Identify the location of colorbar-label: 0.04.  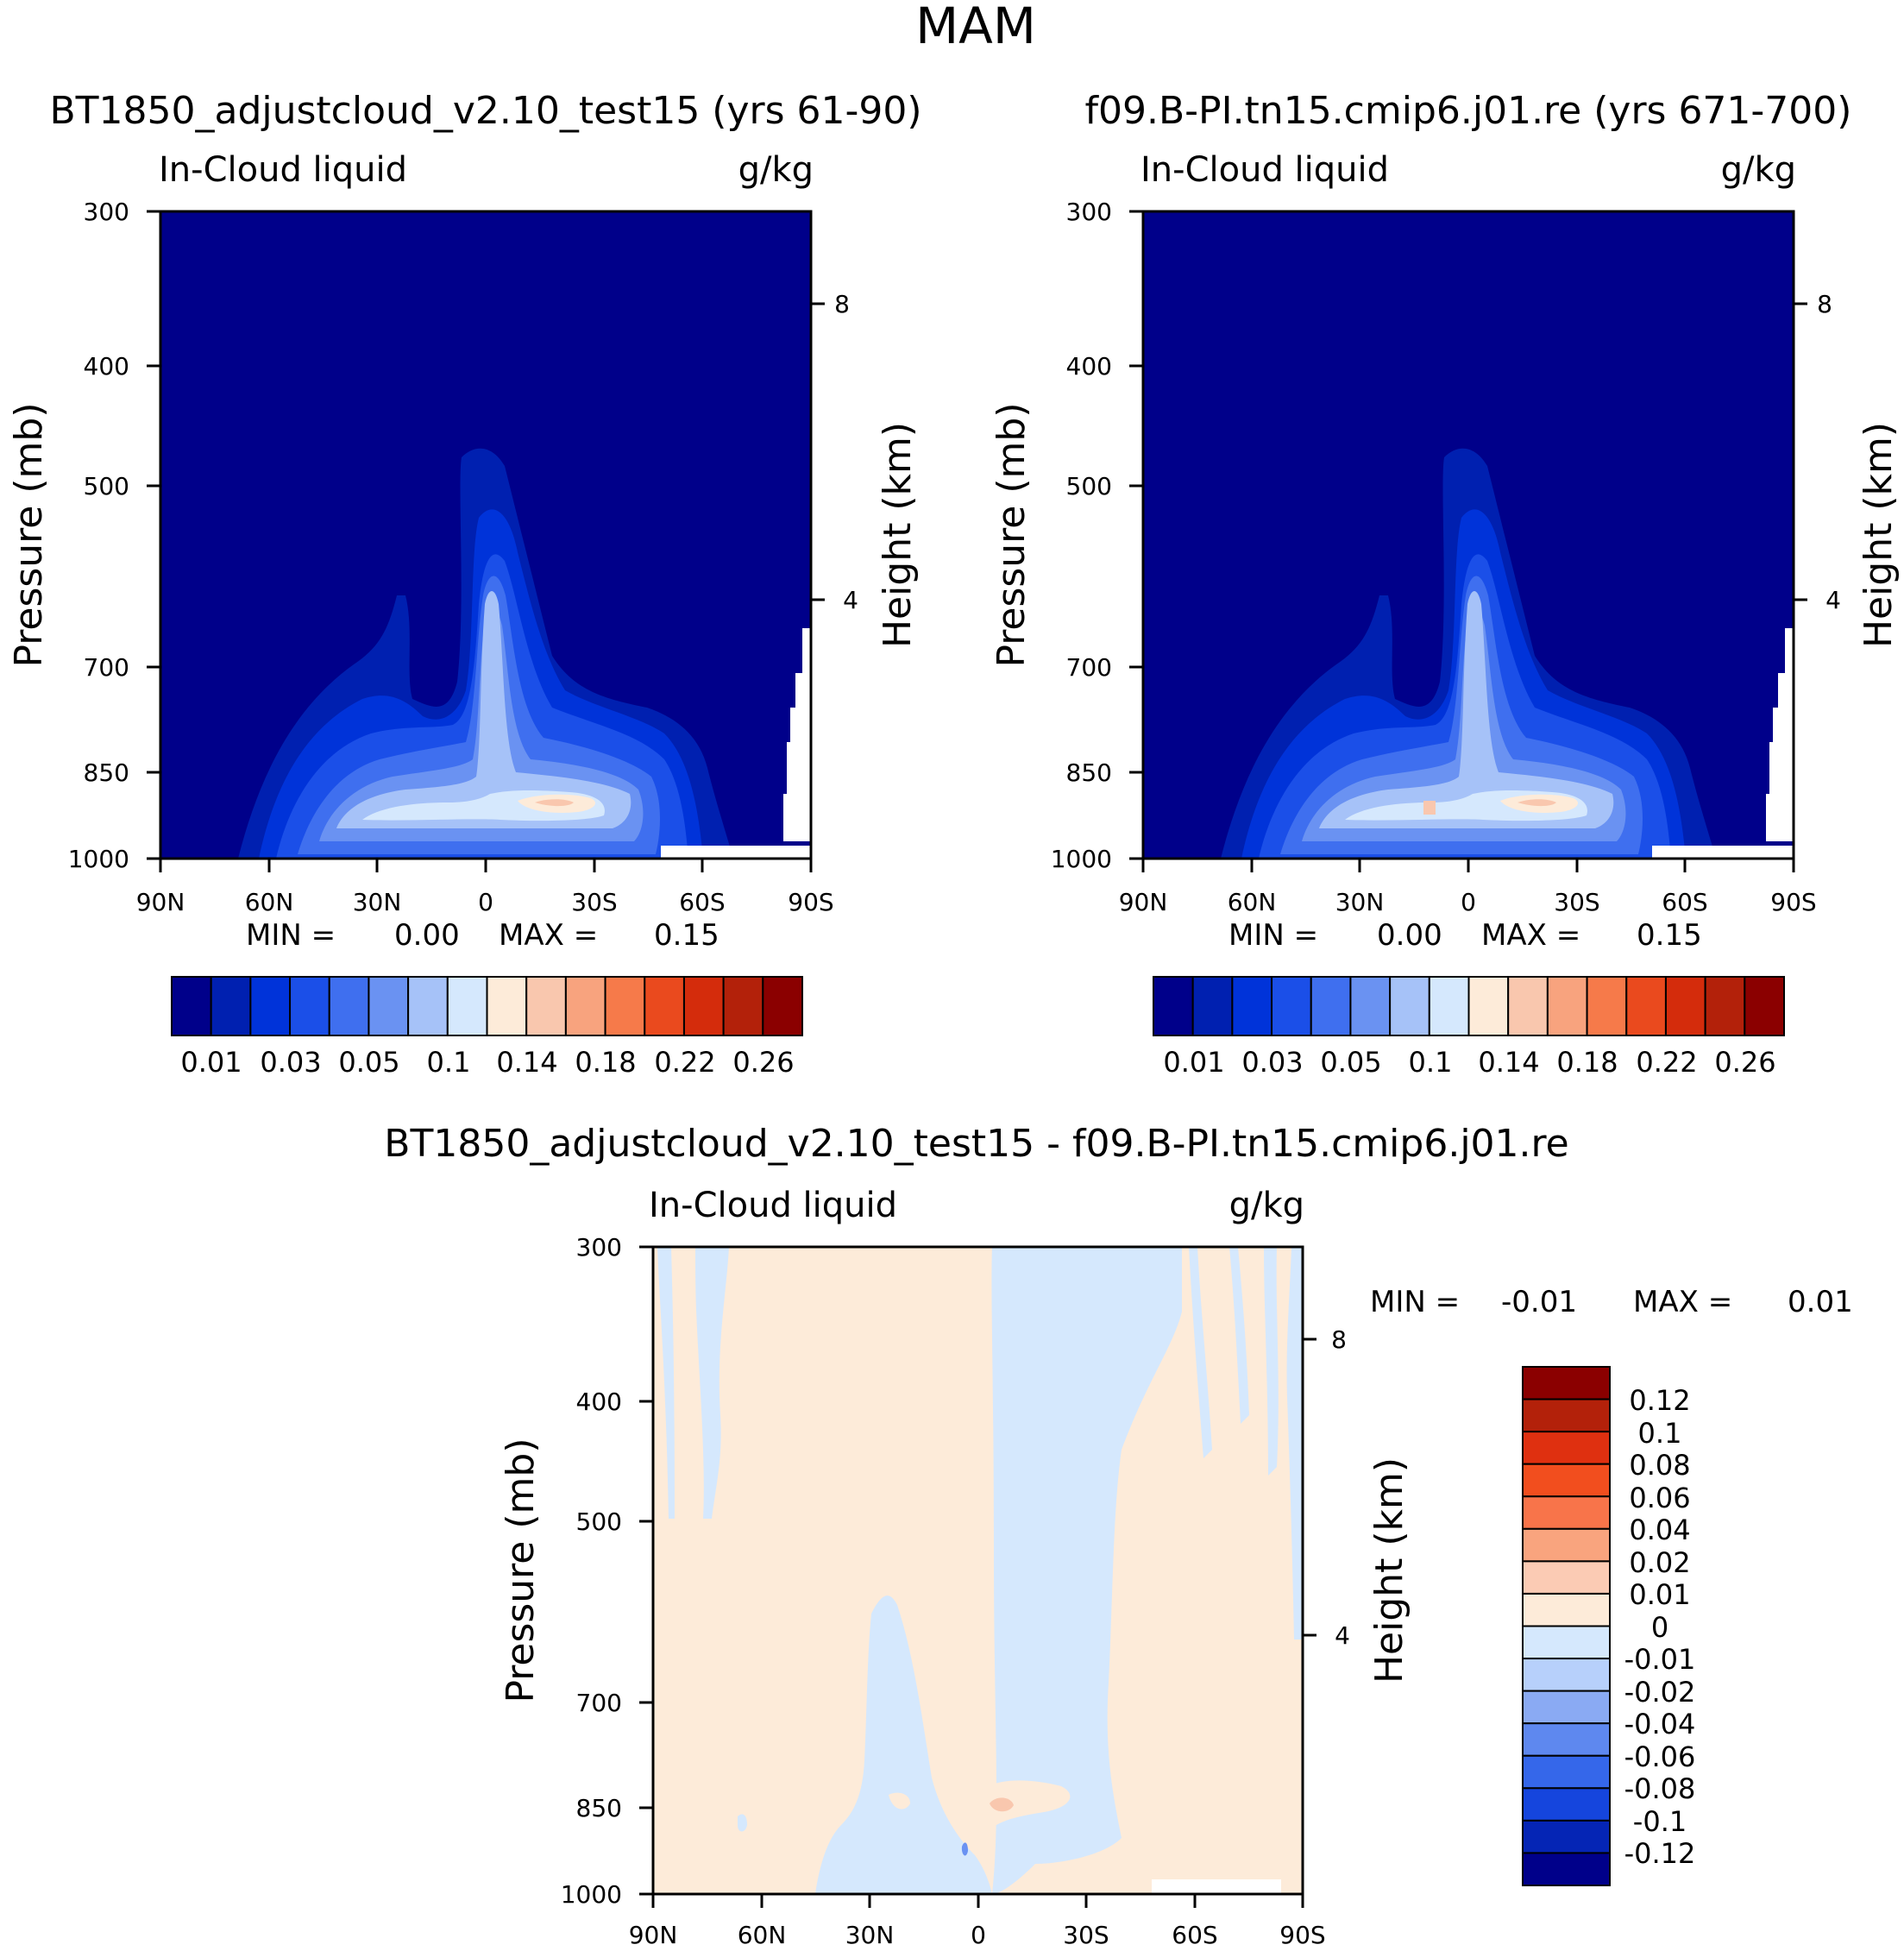
(1660, 1530).